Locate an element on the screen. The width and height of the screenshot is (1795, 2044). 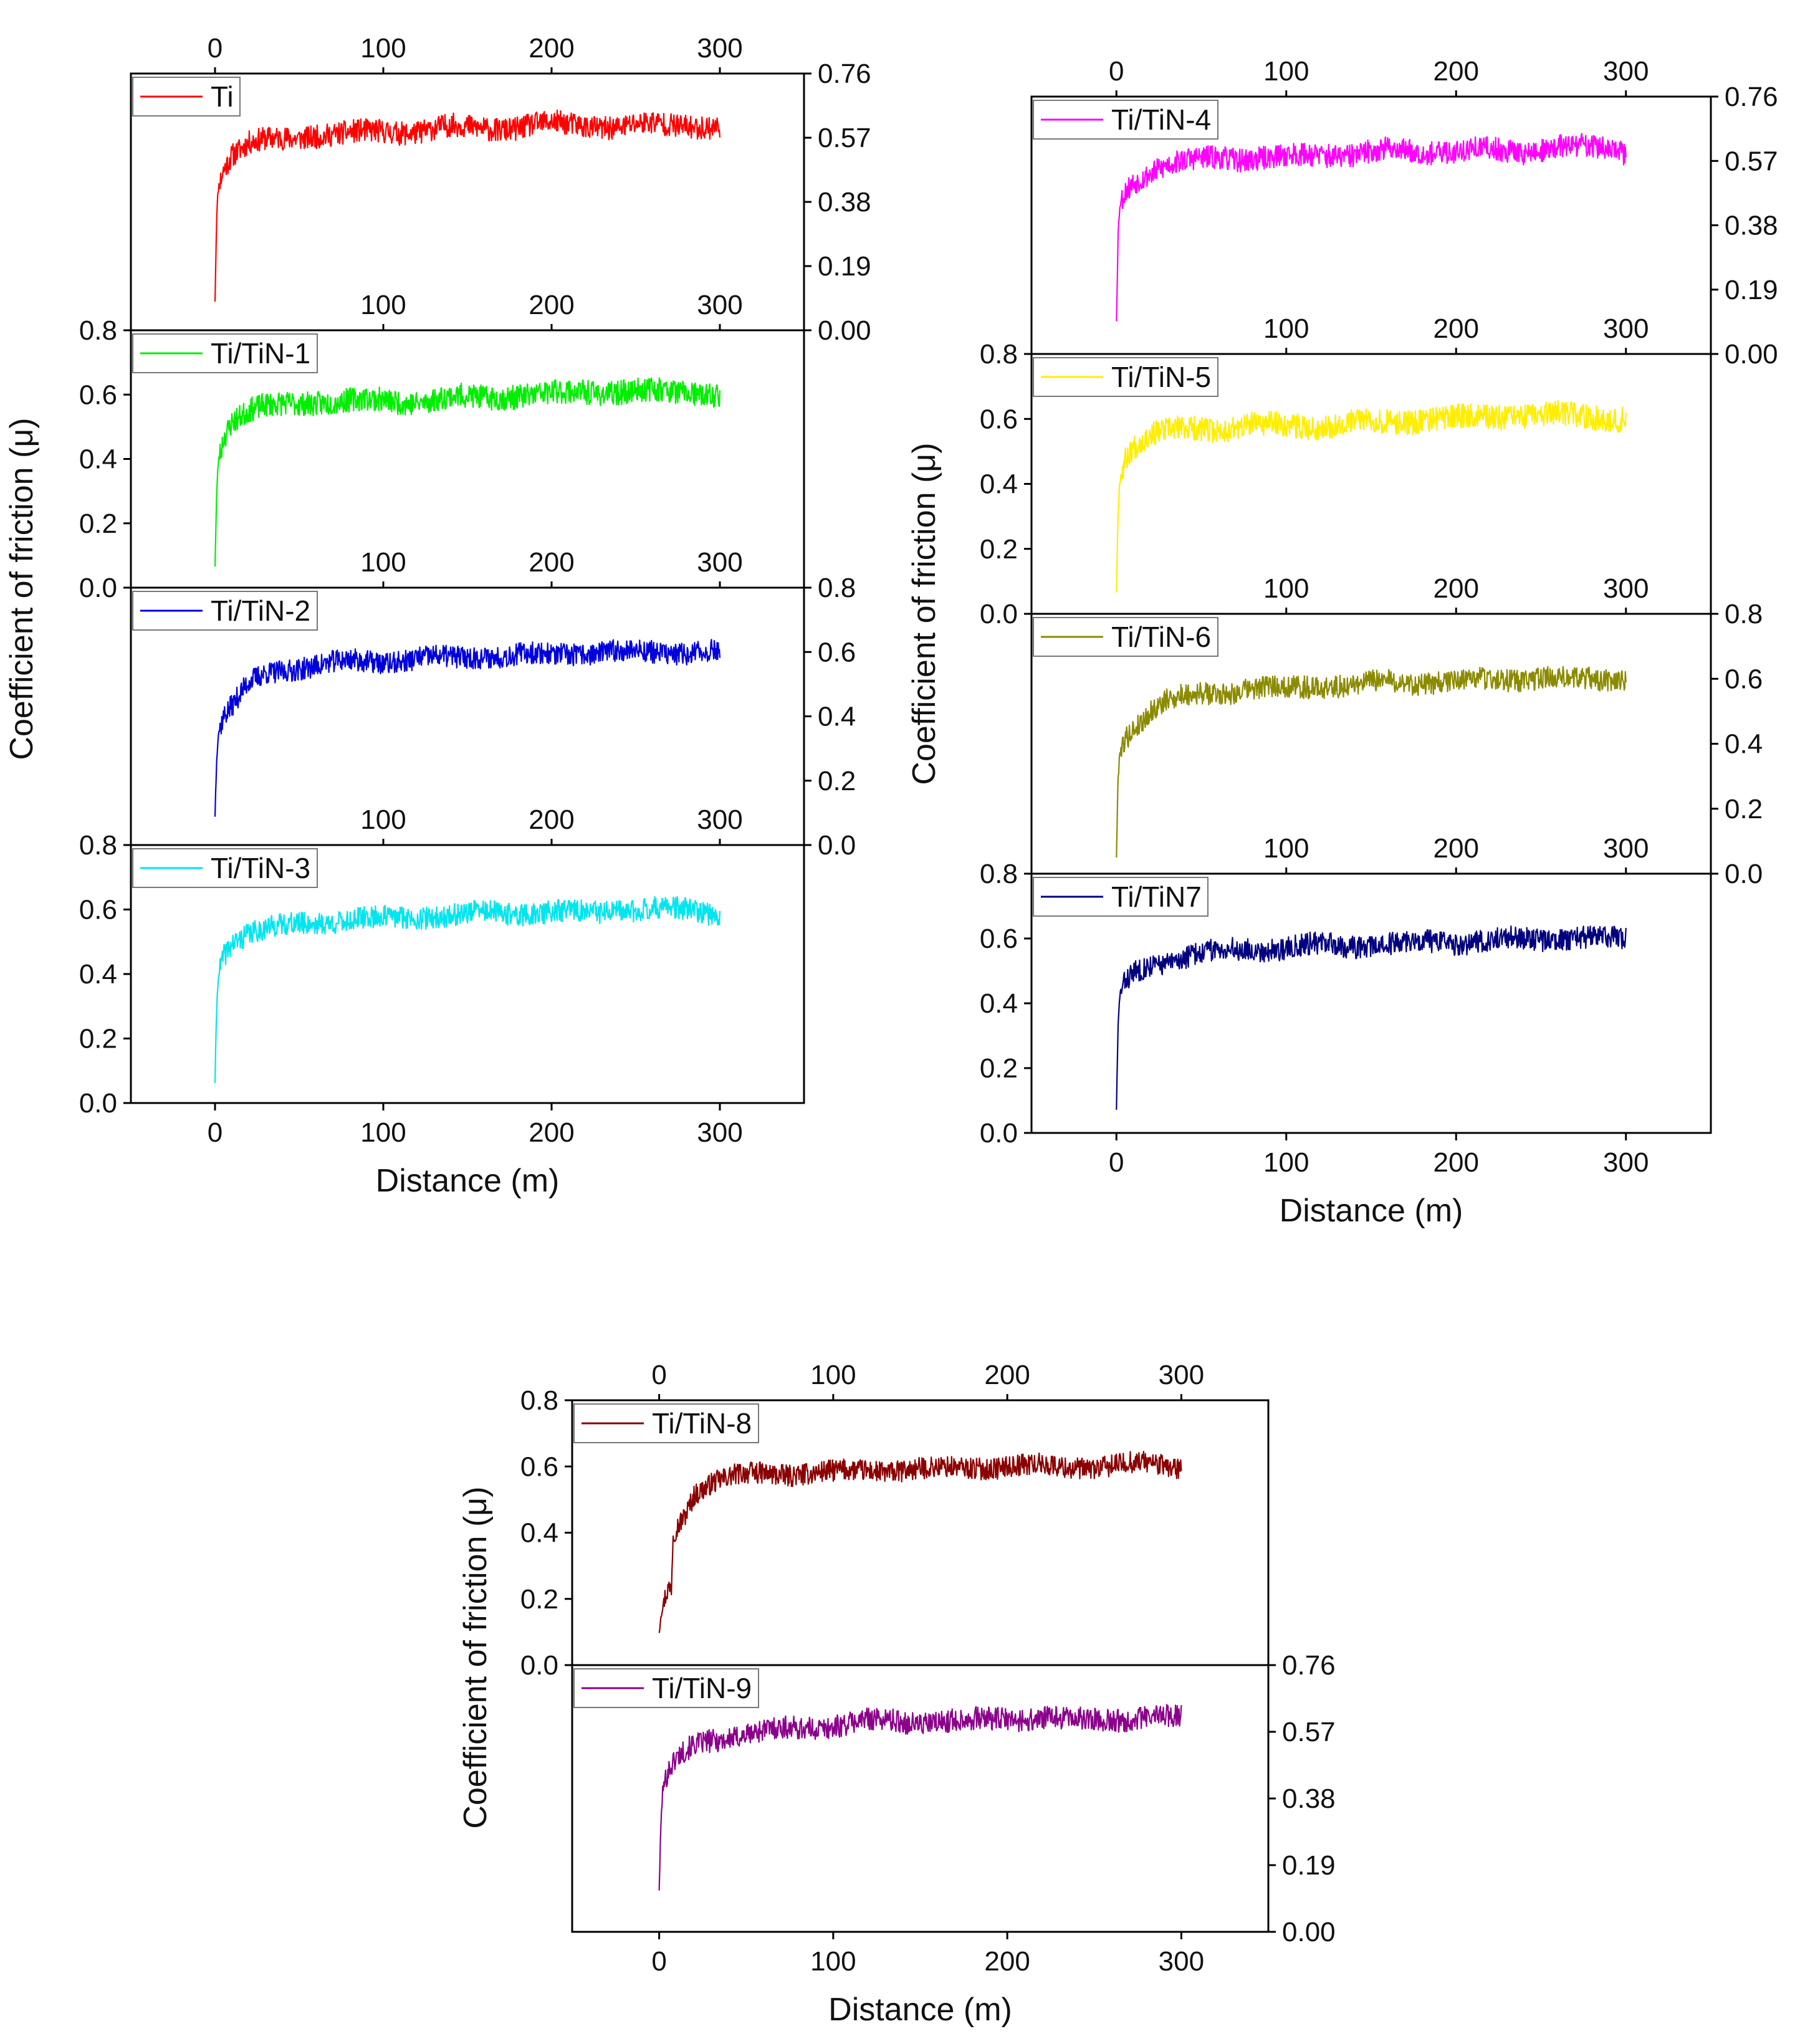
legend-label: Ti/TiN-9 is located at coordinates (702, 1688).